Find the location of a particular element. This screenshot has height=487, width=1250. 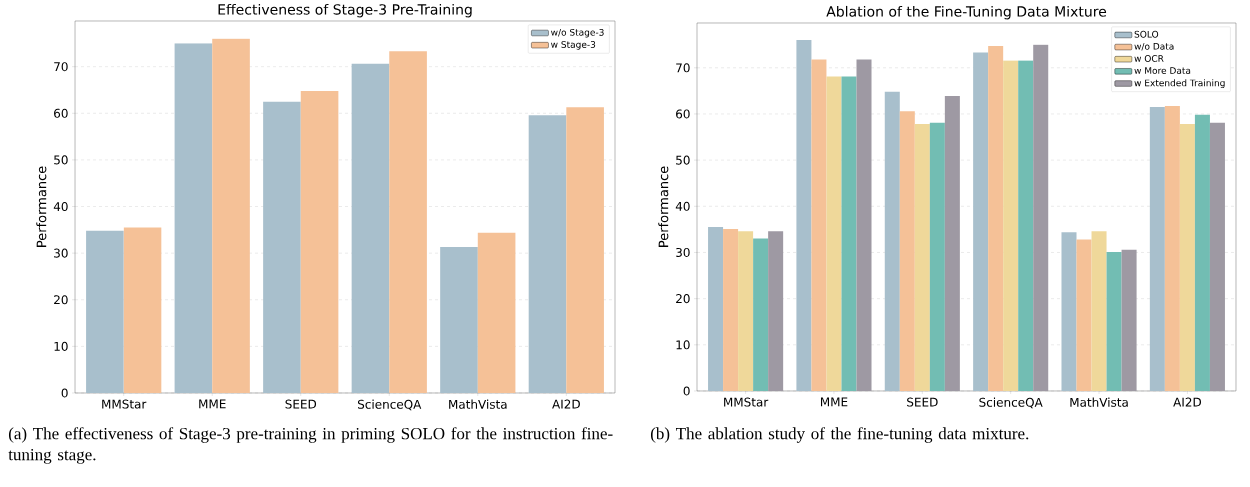

chart-title: Effectiveness of Stage-3 Pre-Training is located at coordinates (345, 10).